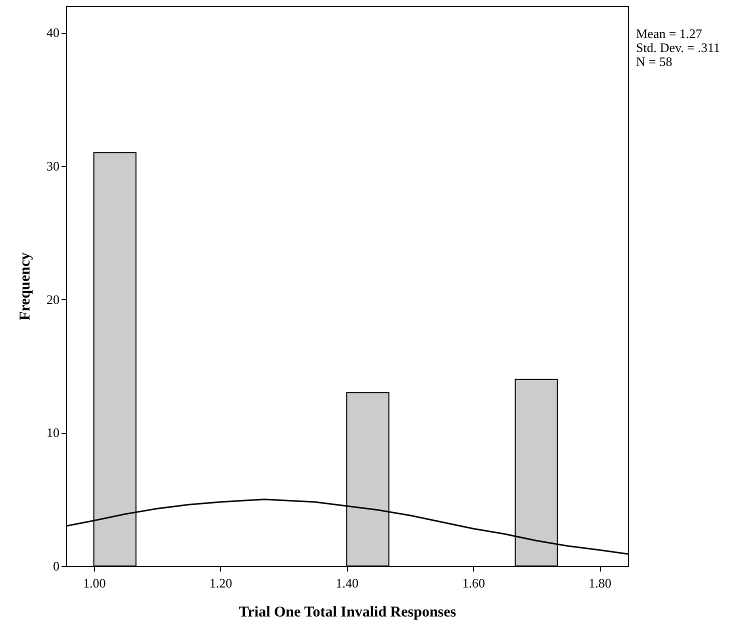 The height and width of the screenshot is (629, 738). What do you see at coordinates (220, 583) in the screenshot?
I see `x-tick-label: 1.20` at bounding box center [220, 583].